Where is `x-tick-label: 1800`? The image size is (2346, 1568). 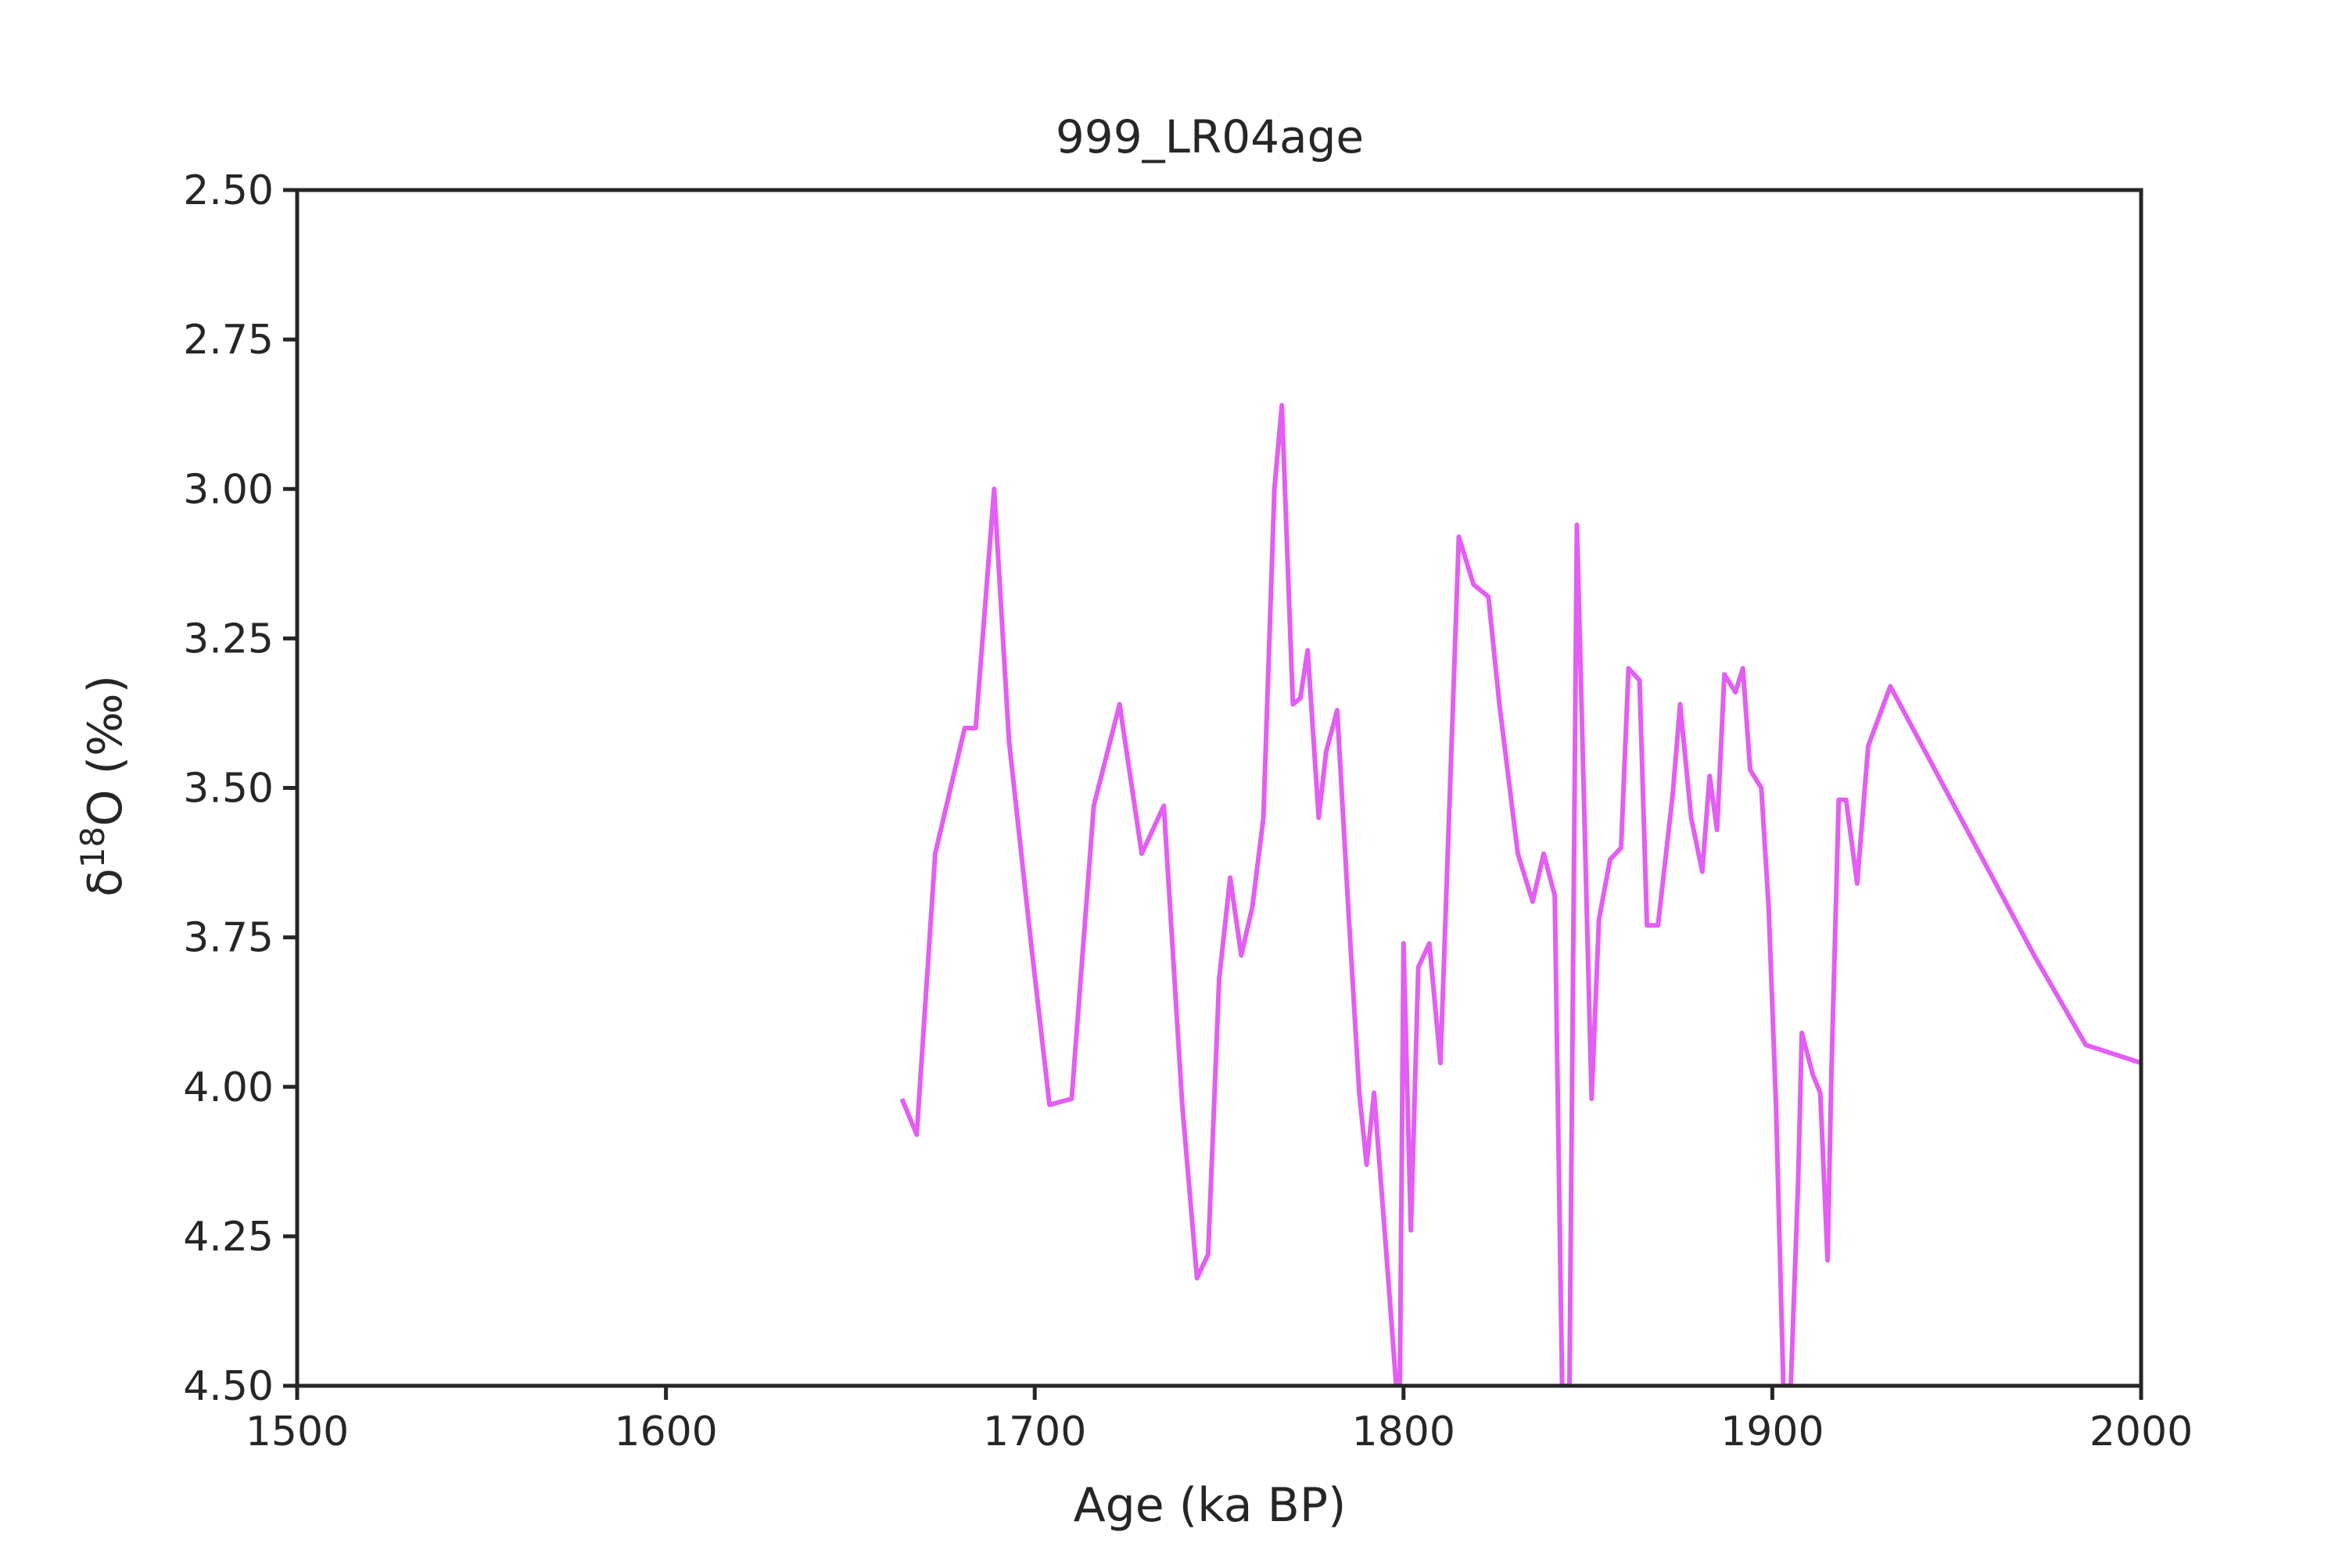
x-tick-label: 1800 is located at coordinates (1403, 1431).